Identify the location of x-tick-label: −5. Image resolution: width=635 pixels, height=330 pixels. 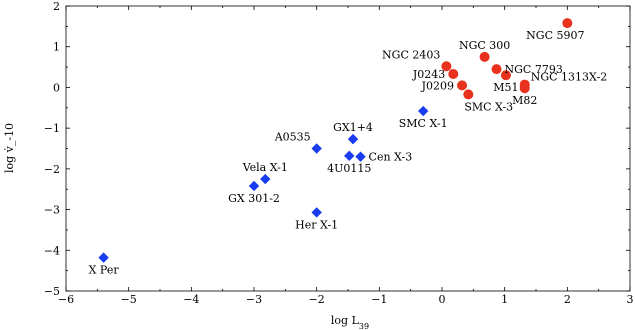
(129, 299).